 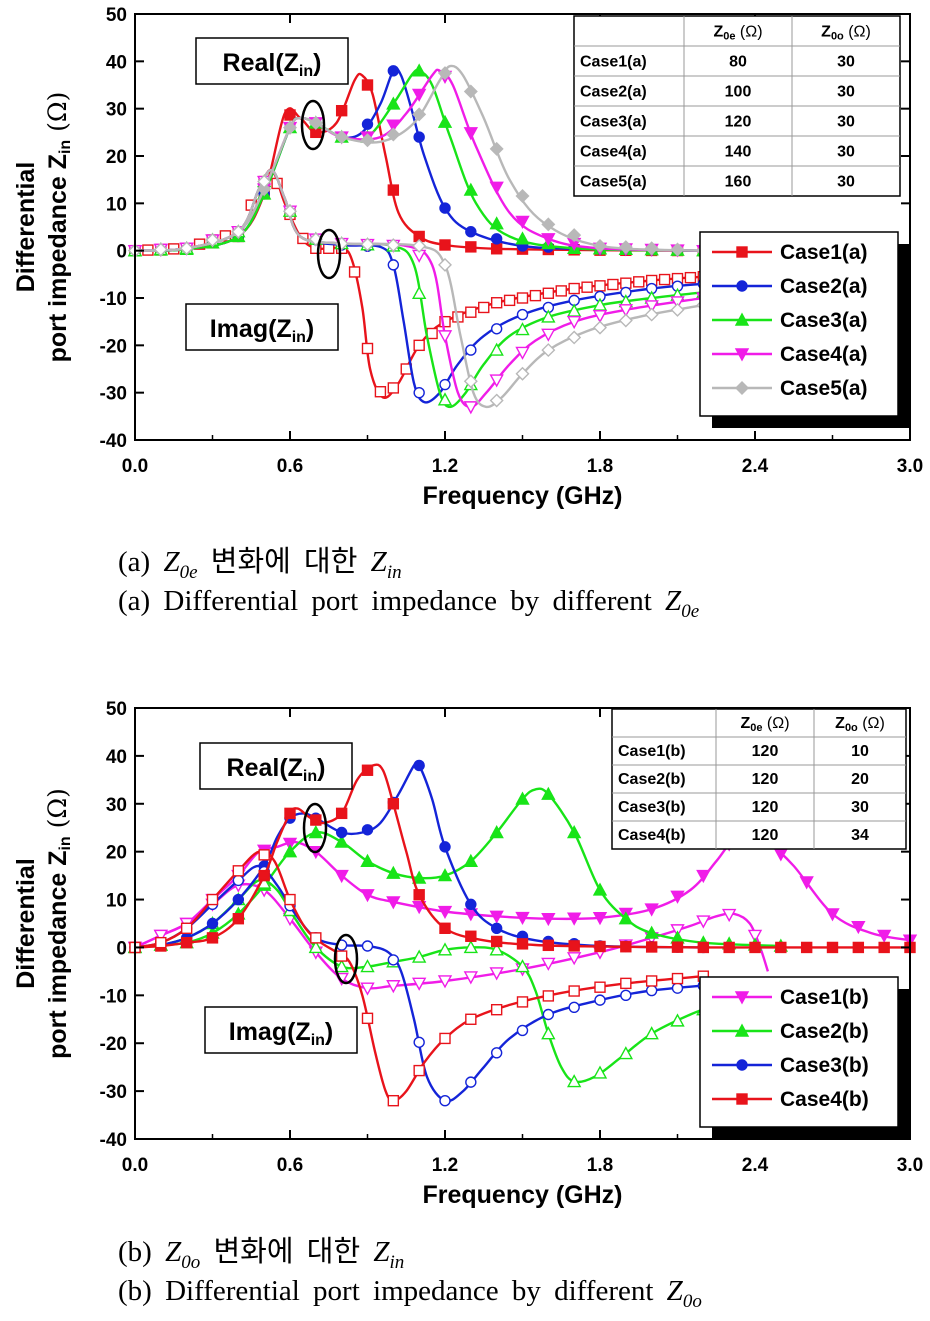 I want to click on imag-ellipse, so click(x=329, y=254).